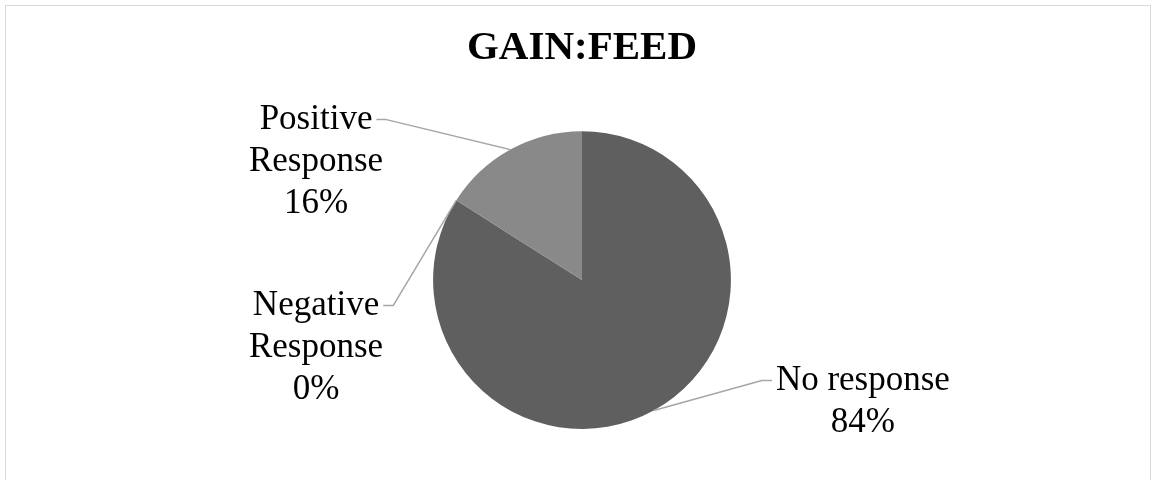  Describe the element at coordinates (316, 201) in the screenshot. I see `data-label: 16%` at that location.